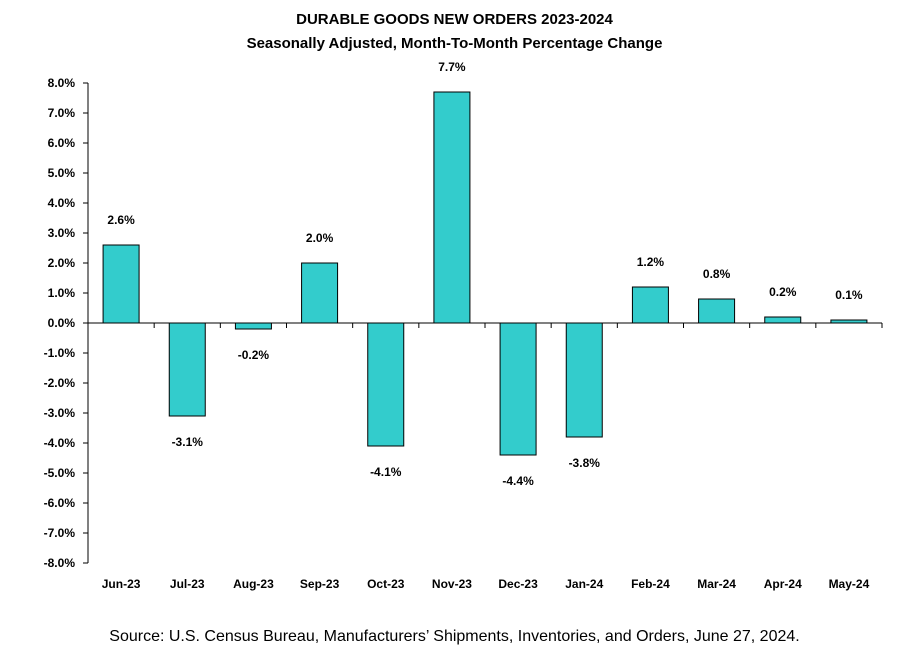  Describe the element at coordinates (121, 584) in the screenshot. I see `x-tick-label: Jun-23` at that location.